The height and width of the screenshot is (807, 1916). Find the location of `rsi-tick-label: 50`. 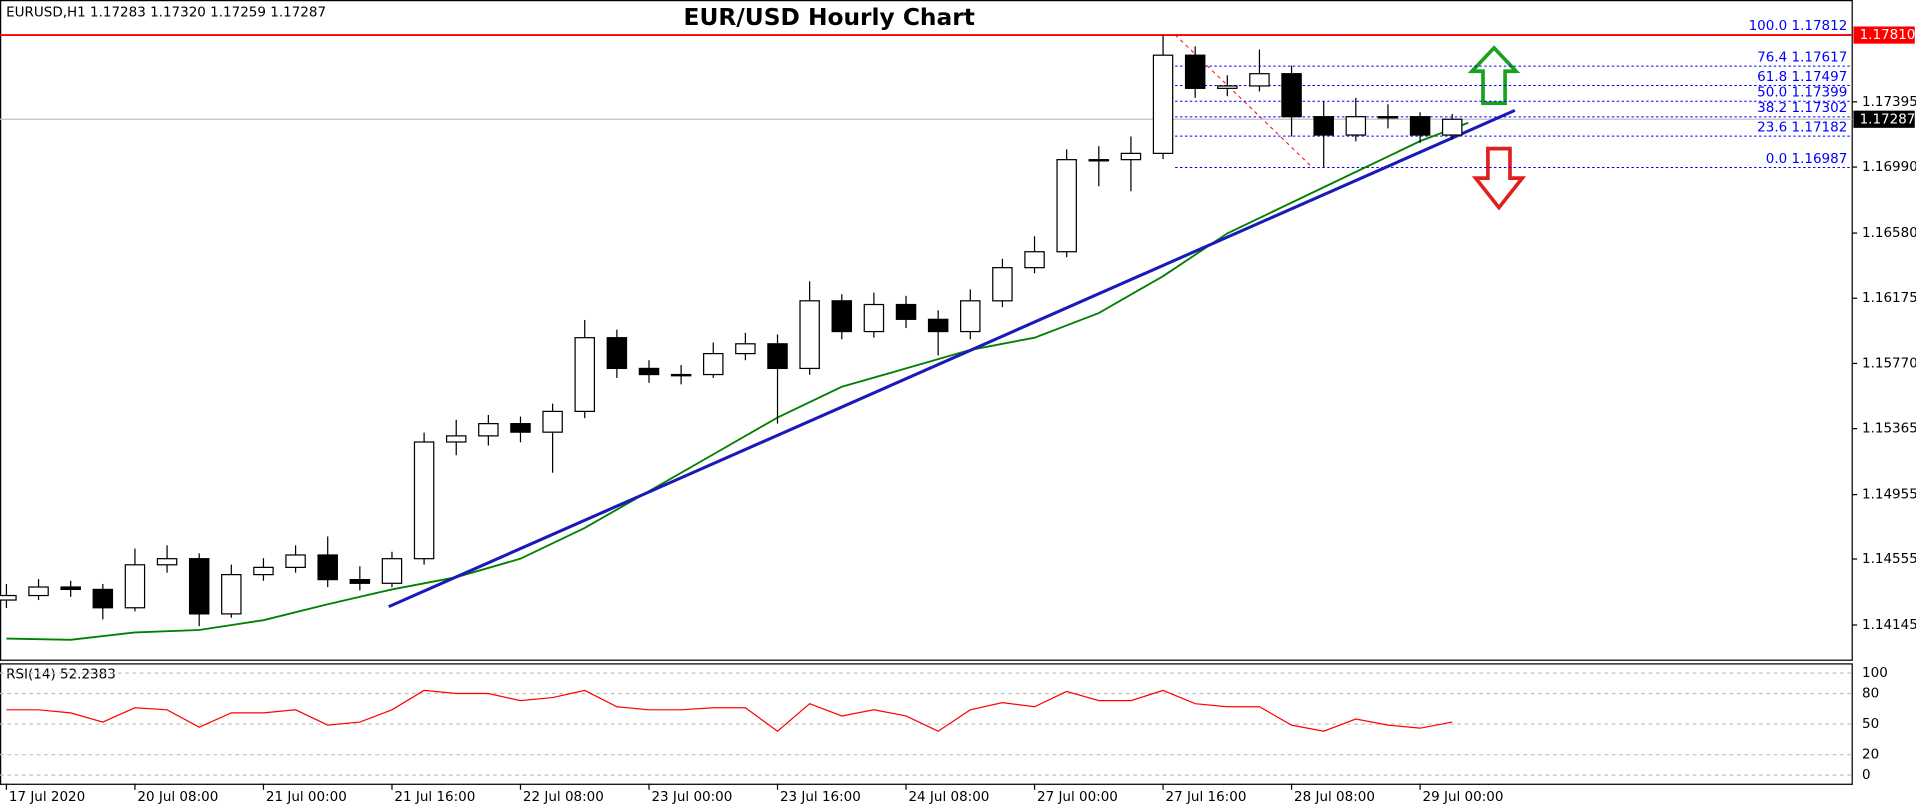

rsi-tick-label: 50 is located at coordinates (1870, 724).